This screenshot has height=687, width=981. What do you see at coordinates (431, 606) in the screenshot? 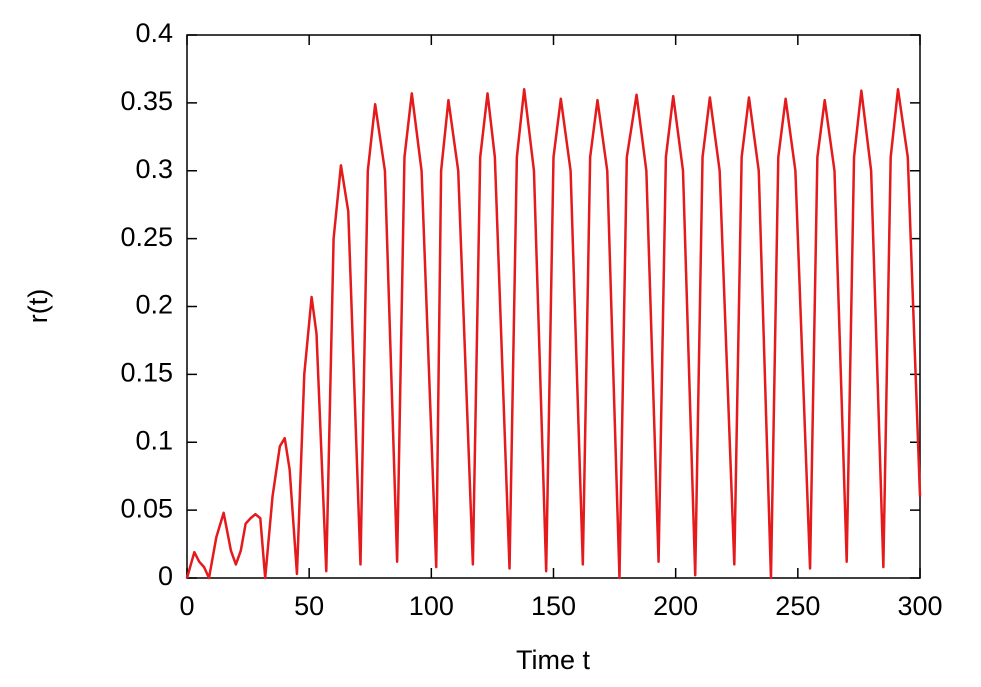
I see `x-tick-label: 100` at bounding box center [431, 606].